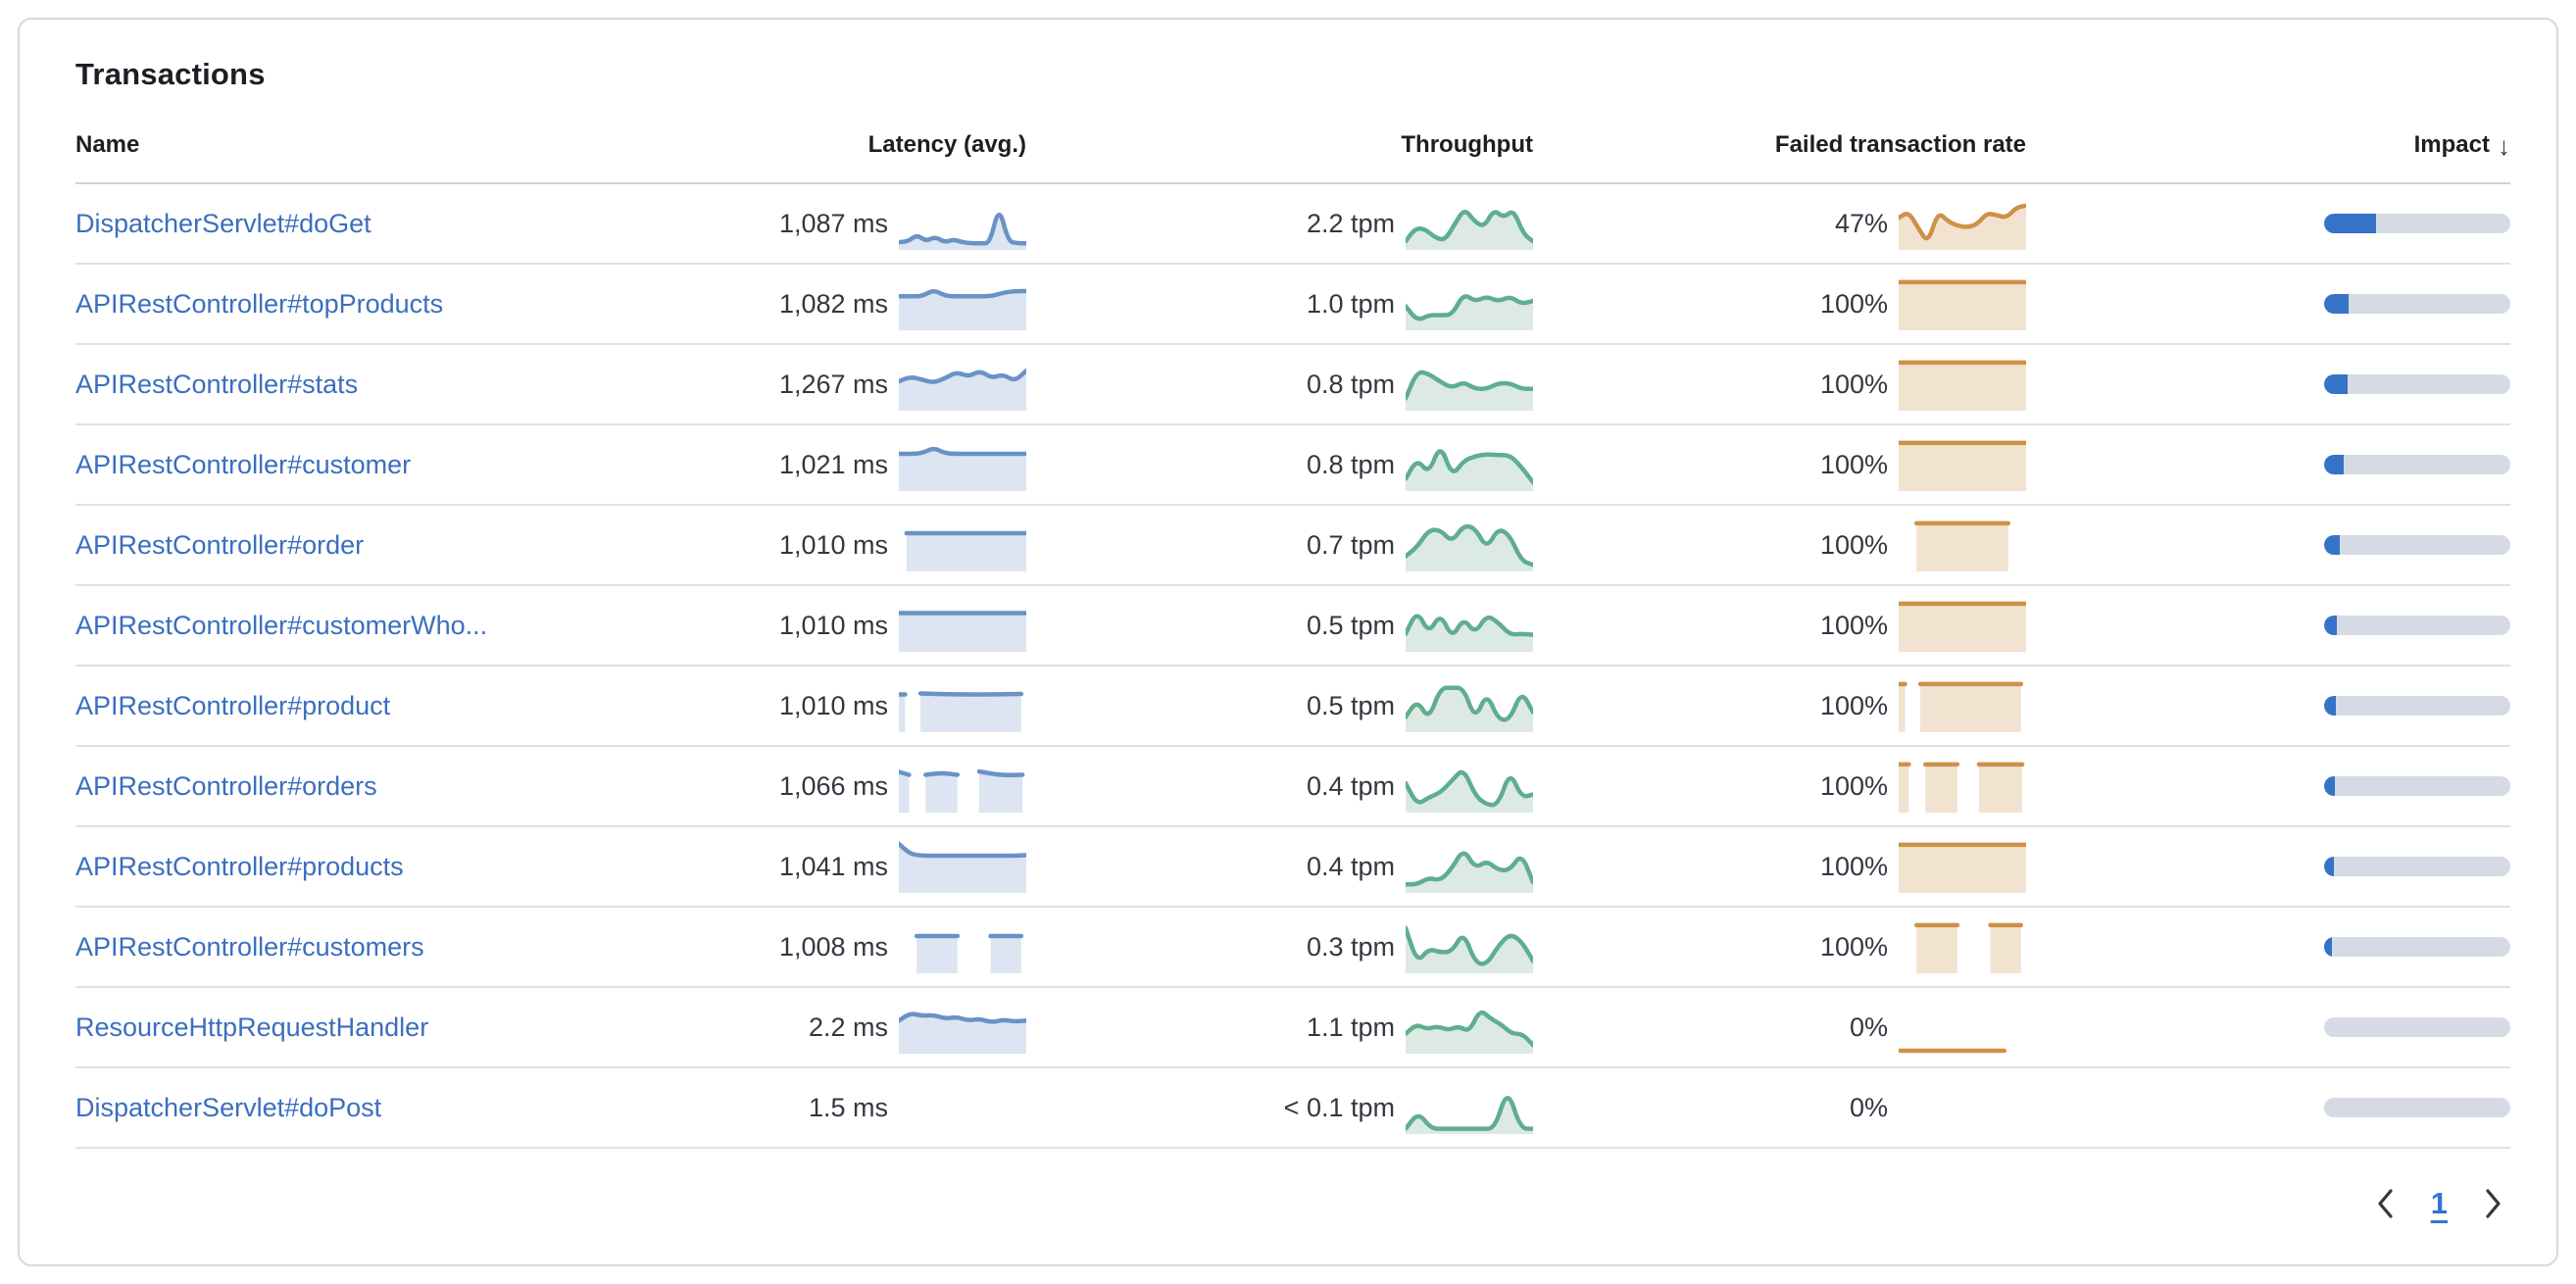  I want to click on throughput-value: 0.8 tpm, so click(1350, 464).